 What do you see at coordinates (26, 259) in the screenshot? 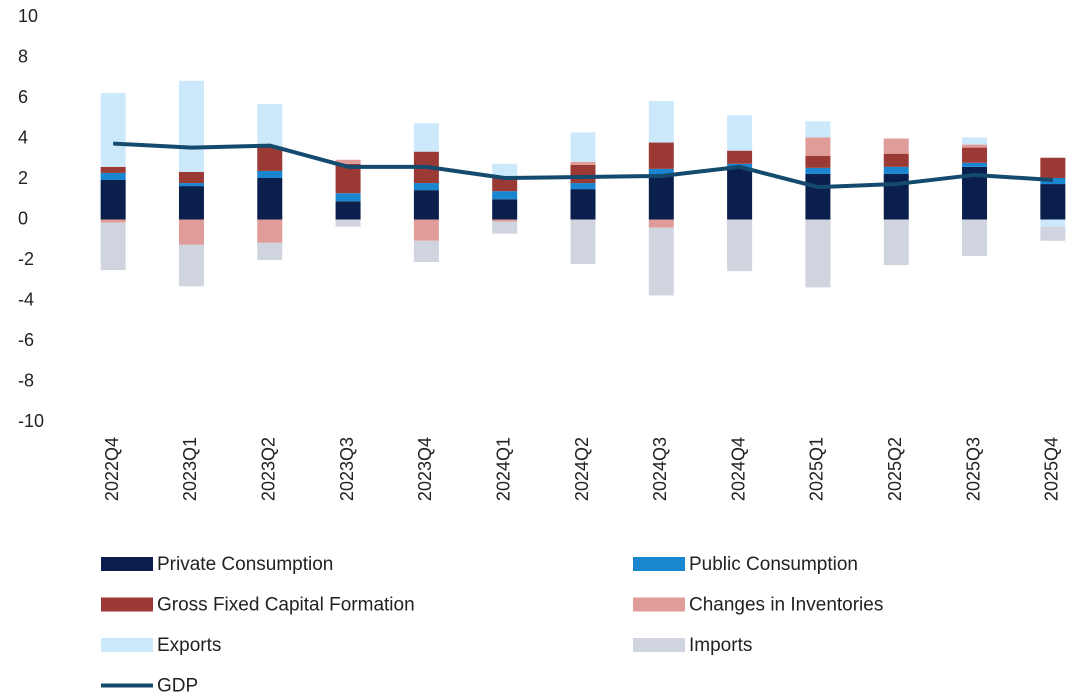
I see `y-tick-label: -2` at bounding box center [26, 259].